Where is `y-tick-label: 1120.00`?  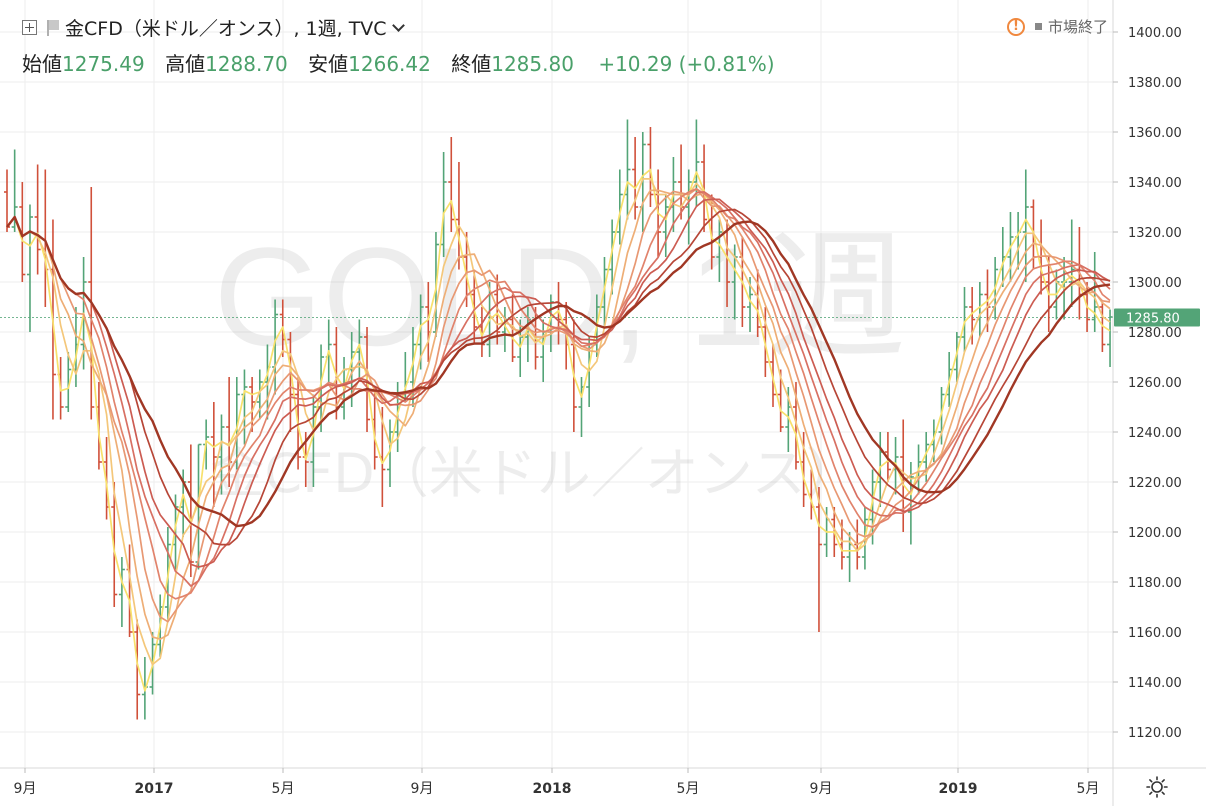
y-tick-label: 1120.00 is located at coordinates (1155, 733).